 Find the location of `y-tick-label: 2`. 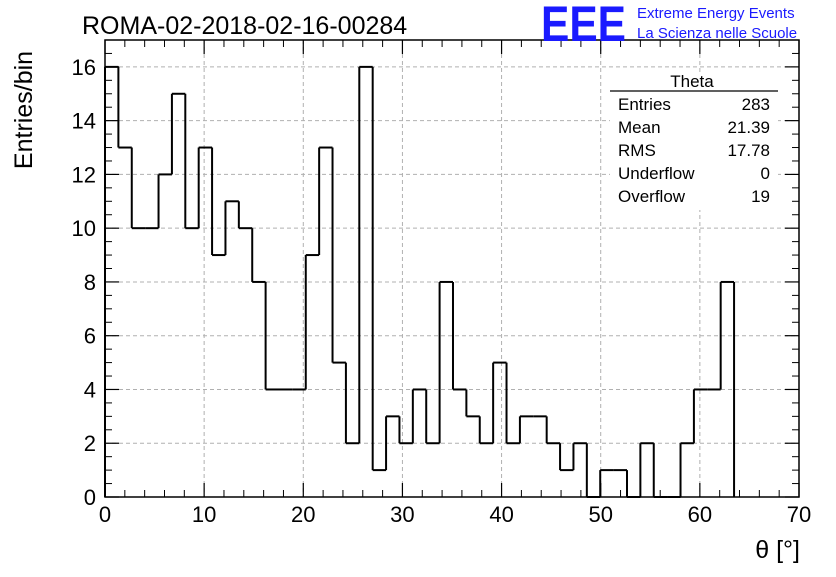

y-tick-label: 2 is located at coordinates (90, 443).